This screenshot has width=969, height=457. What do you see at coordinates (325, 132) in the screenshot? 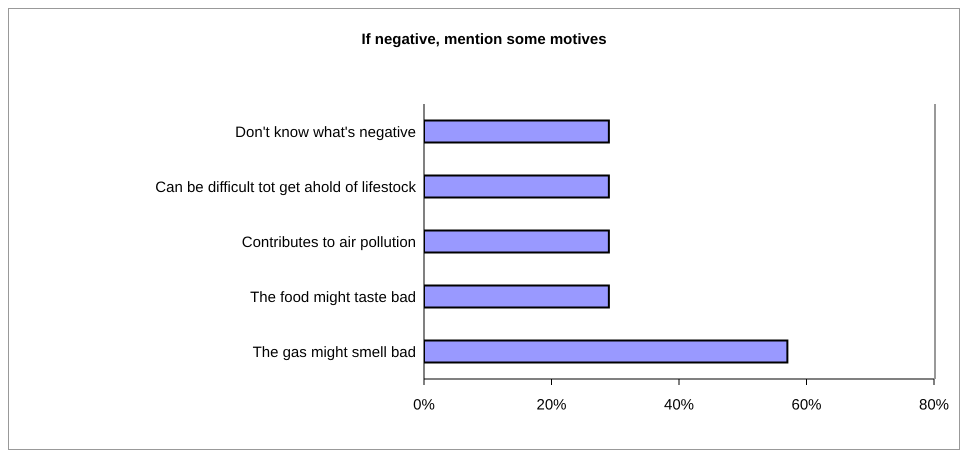
I see `y-tick-label: Don't know what's negative` at bounding box center [325, 132].